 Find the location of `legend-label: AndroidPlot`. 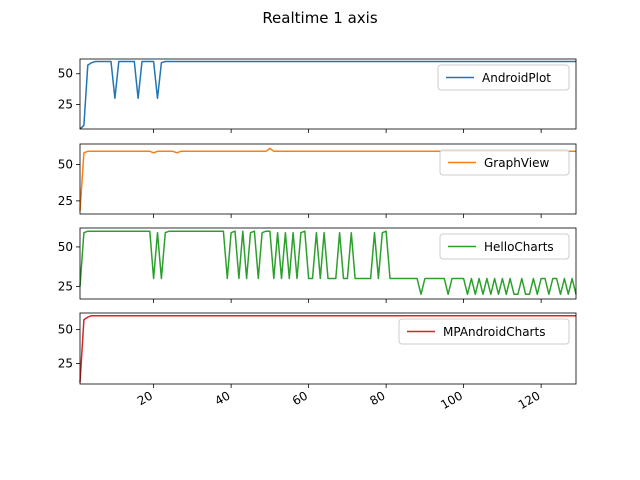

legend-label: AndroidPlot is located at coordinates (516, 78).